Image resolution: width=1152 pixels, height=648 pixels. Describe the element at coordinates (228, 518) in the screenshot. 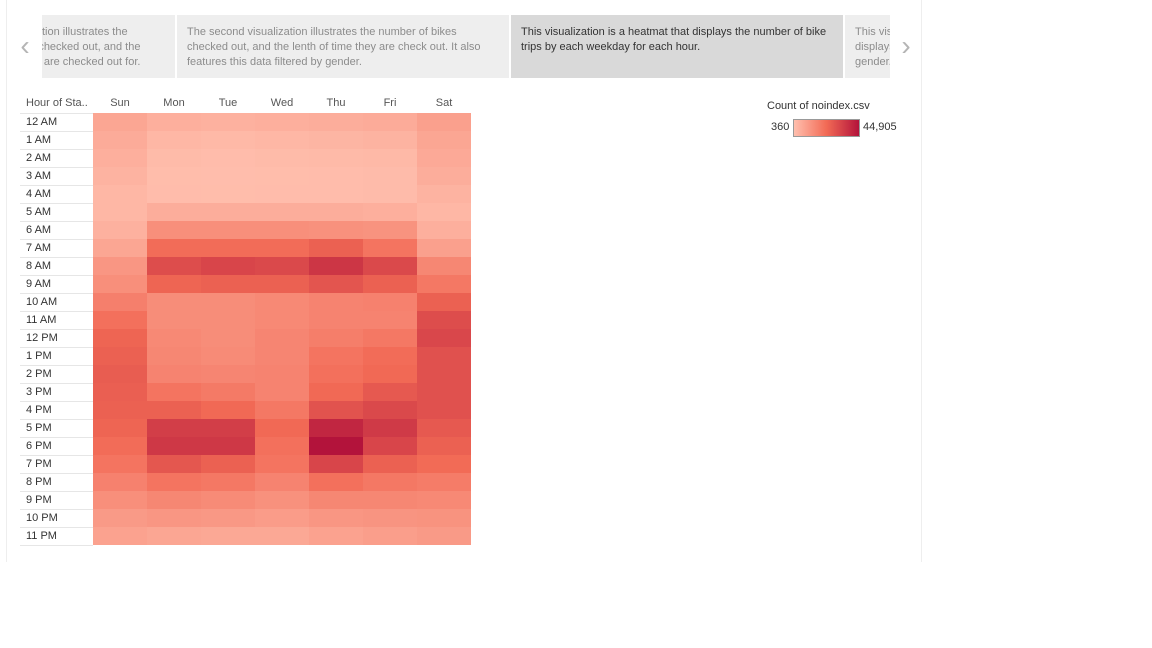

I see `heatmap-cell-tue-10-pm` at that location.